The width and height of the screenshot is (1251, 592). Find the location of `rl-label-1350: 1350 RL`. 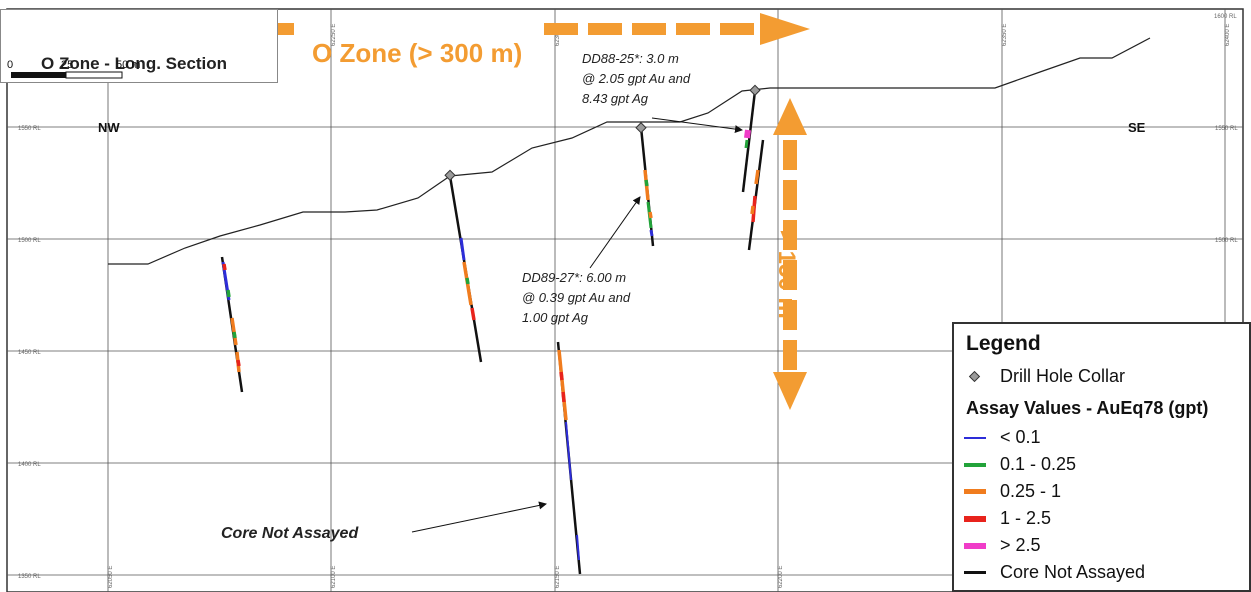

rl-label-1350: 1350 RL is located at coordinates (29, 577).